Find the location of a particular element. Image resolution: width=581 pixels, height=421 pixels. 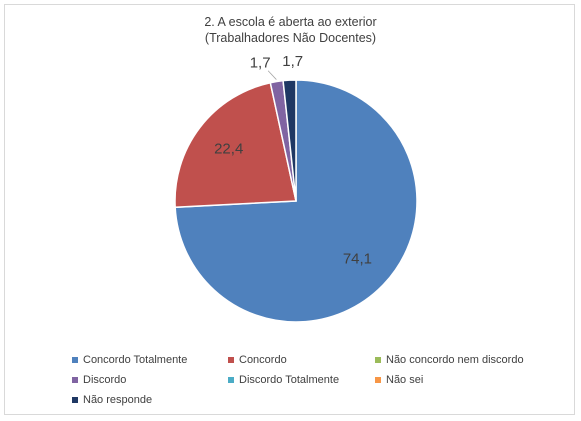

legend-item-discordo: Discordo is located at coordinates (99, 380).